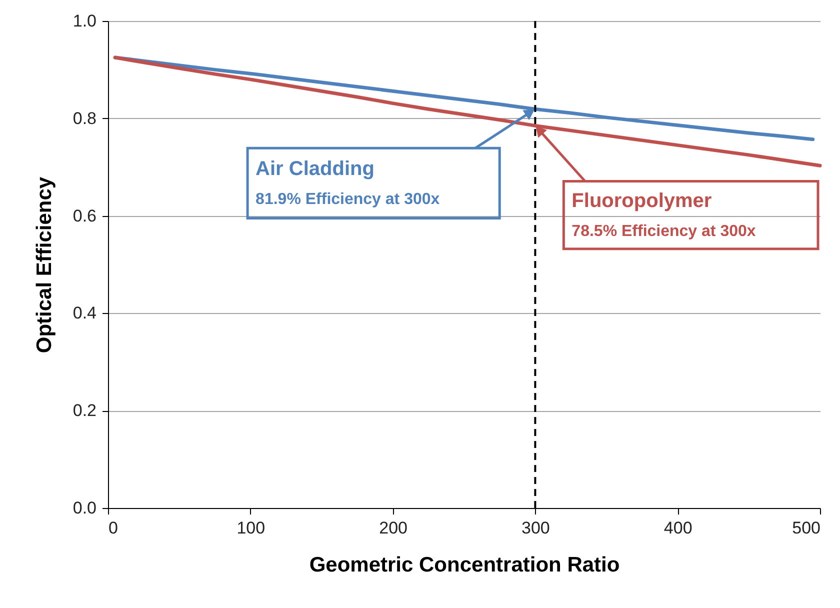  I want to click on y-axis-title: Optical Efficiency, so click(44, 265).